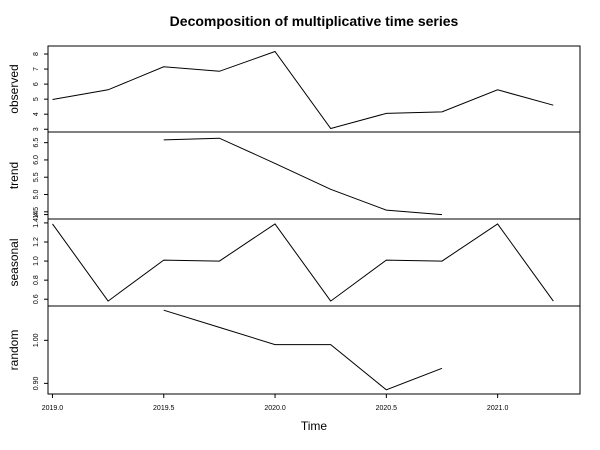 The image size is (600, 450). I want to click on x-axis: 2019.0 2019.5 2020.0 2020.5 2021.0, so click(275, 403).